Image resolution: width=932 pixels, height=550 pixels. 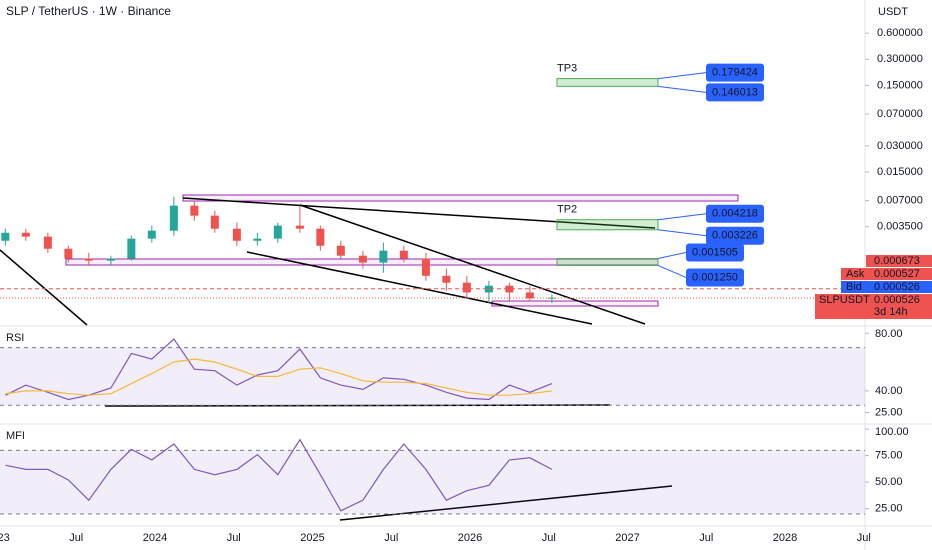 I want to click on last-price-box, so click(x=873, y=307).